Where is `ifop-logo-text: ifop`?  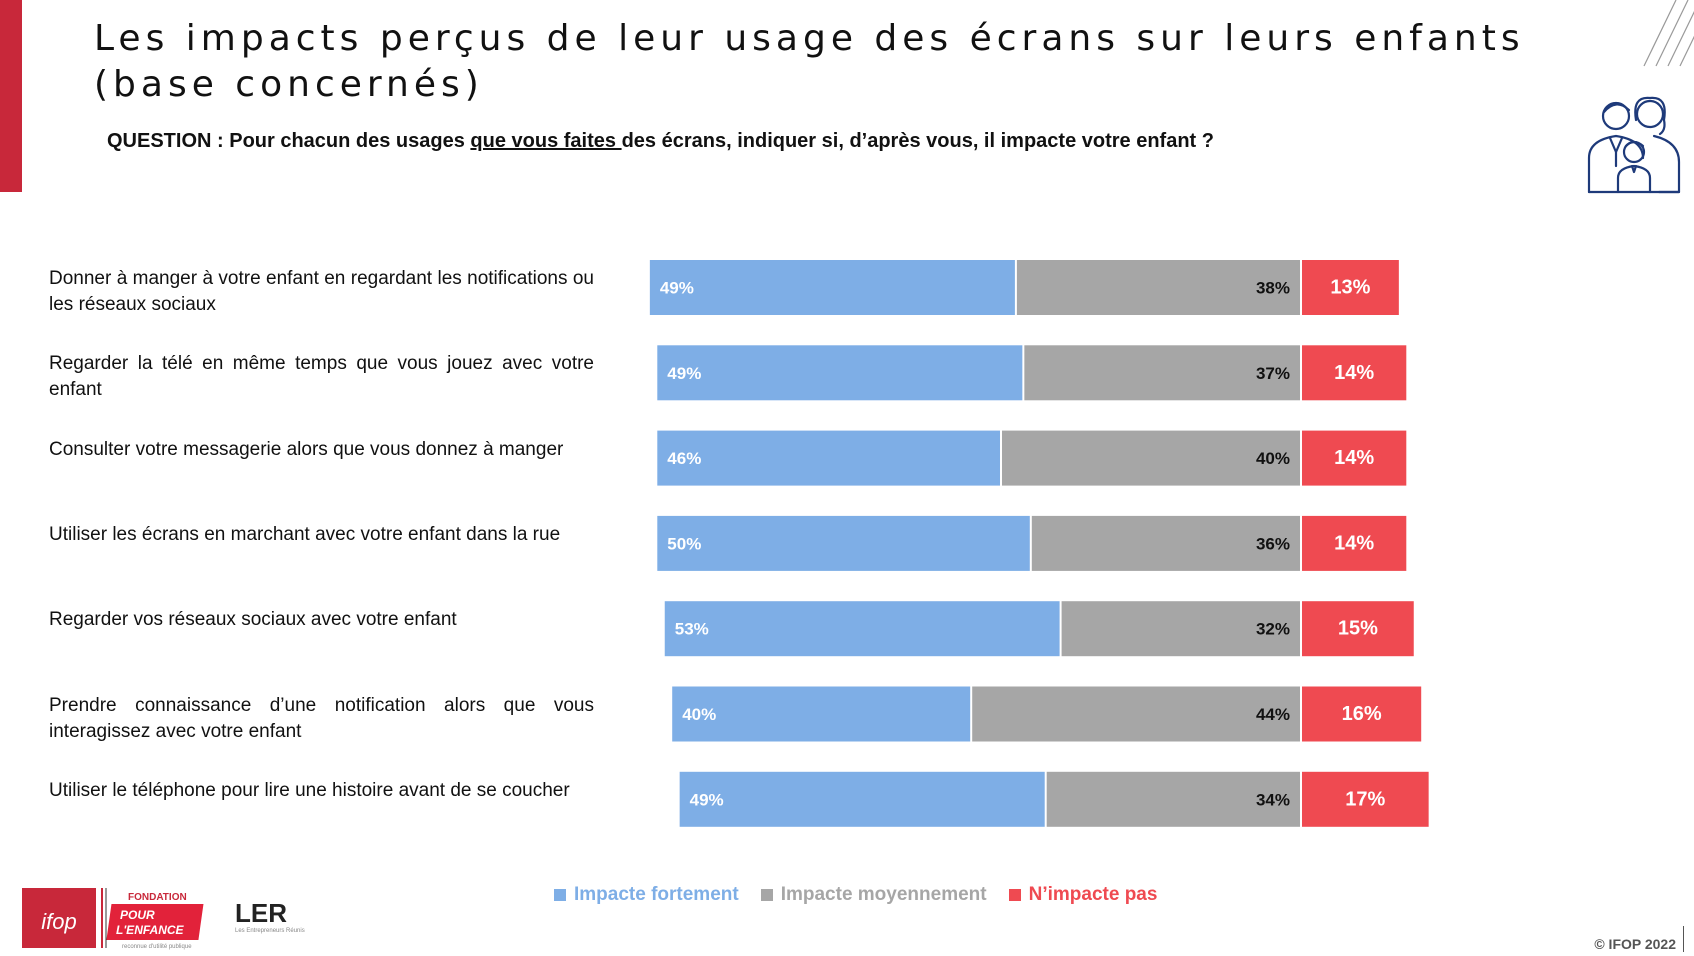
ifop-logo-text: ifop is located at coordinates (58, 921).